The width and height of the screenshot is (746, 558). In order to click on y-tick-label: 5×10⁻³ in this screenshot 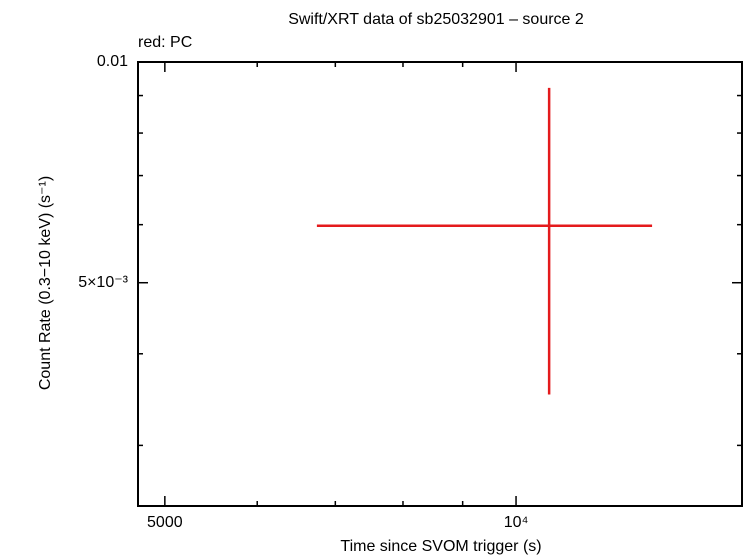, I will do `click(103, 282)`.